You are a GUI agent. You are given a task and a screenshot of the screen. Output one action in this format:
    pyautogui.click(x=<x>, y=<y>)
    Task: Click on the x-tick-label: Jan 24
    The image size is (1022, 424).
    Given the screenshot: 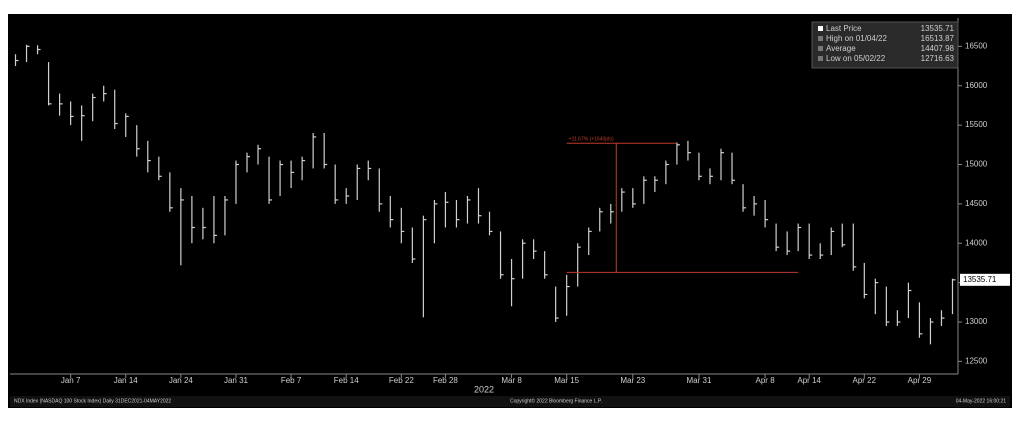 What is the action you would take?
    pyautogui.click(x=181, y=380)
    